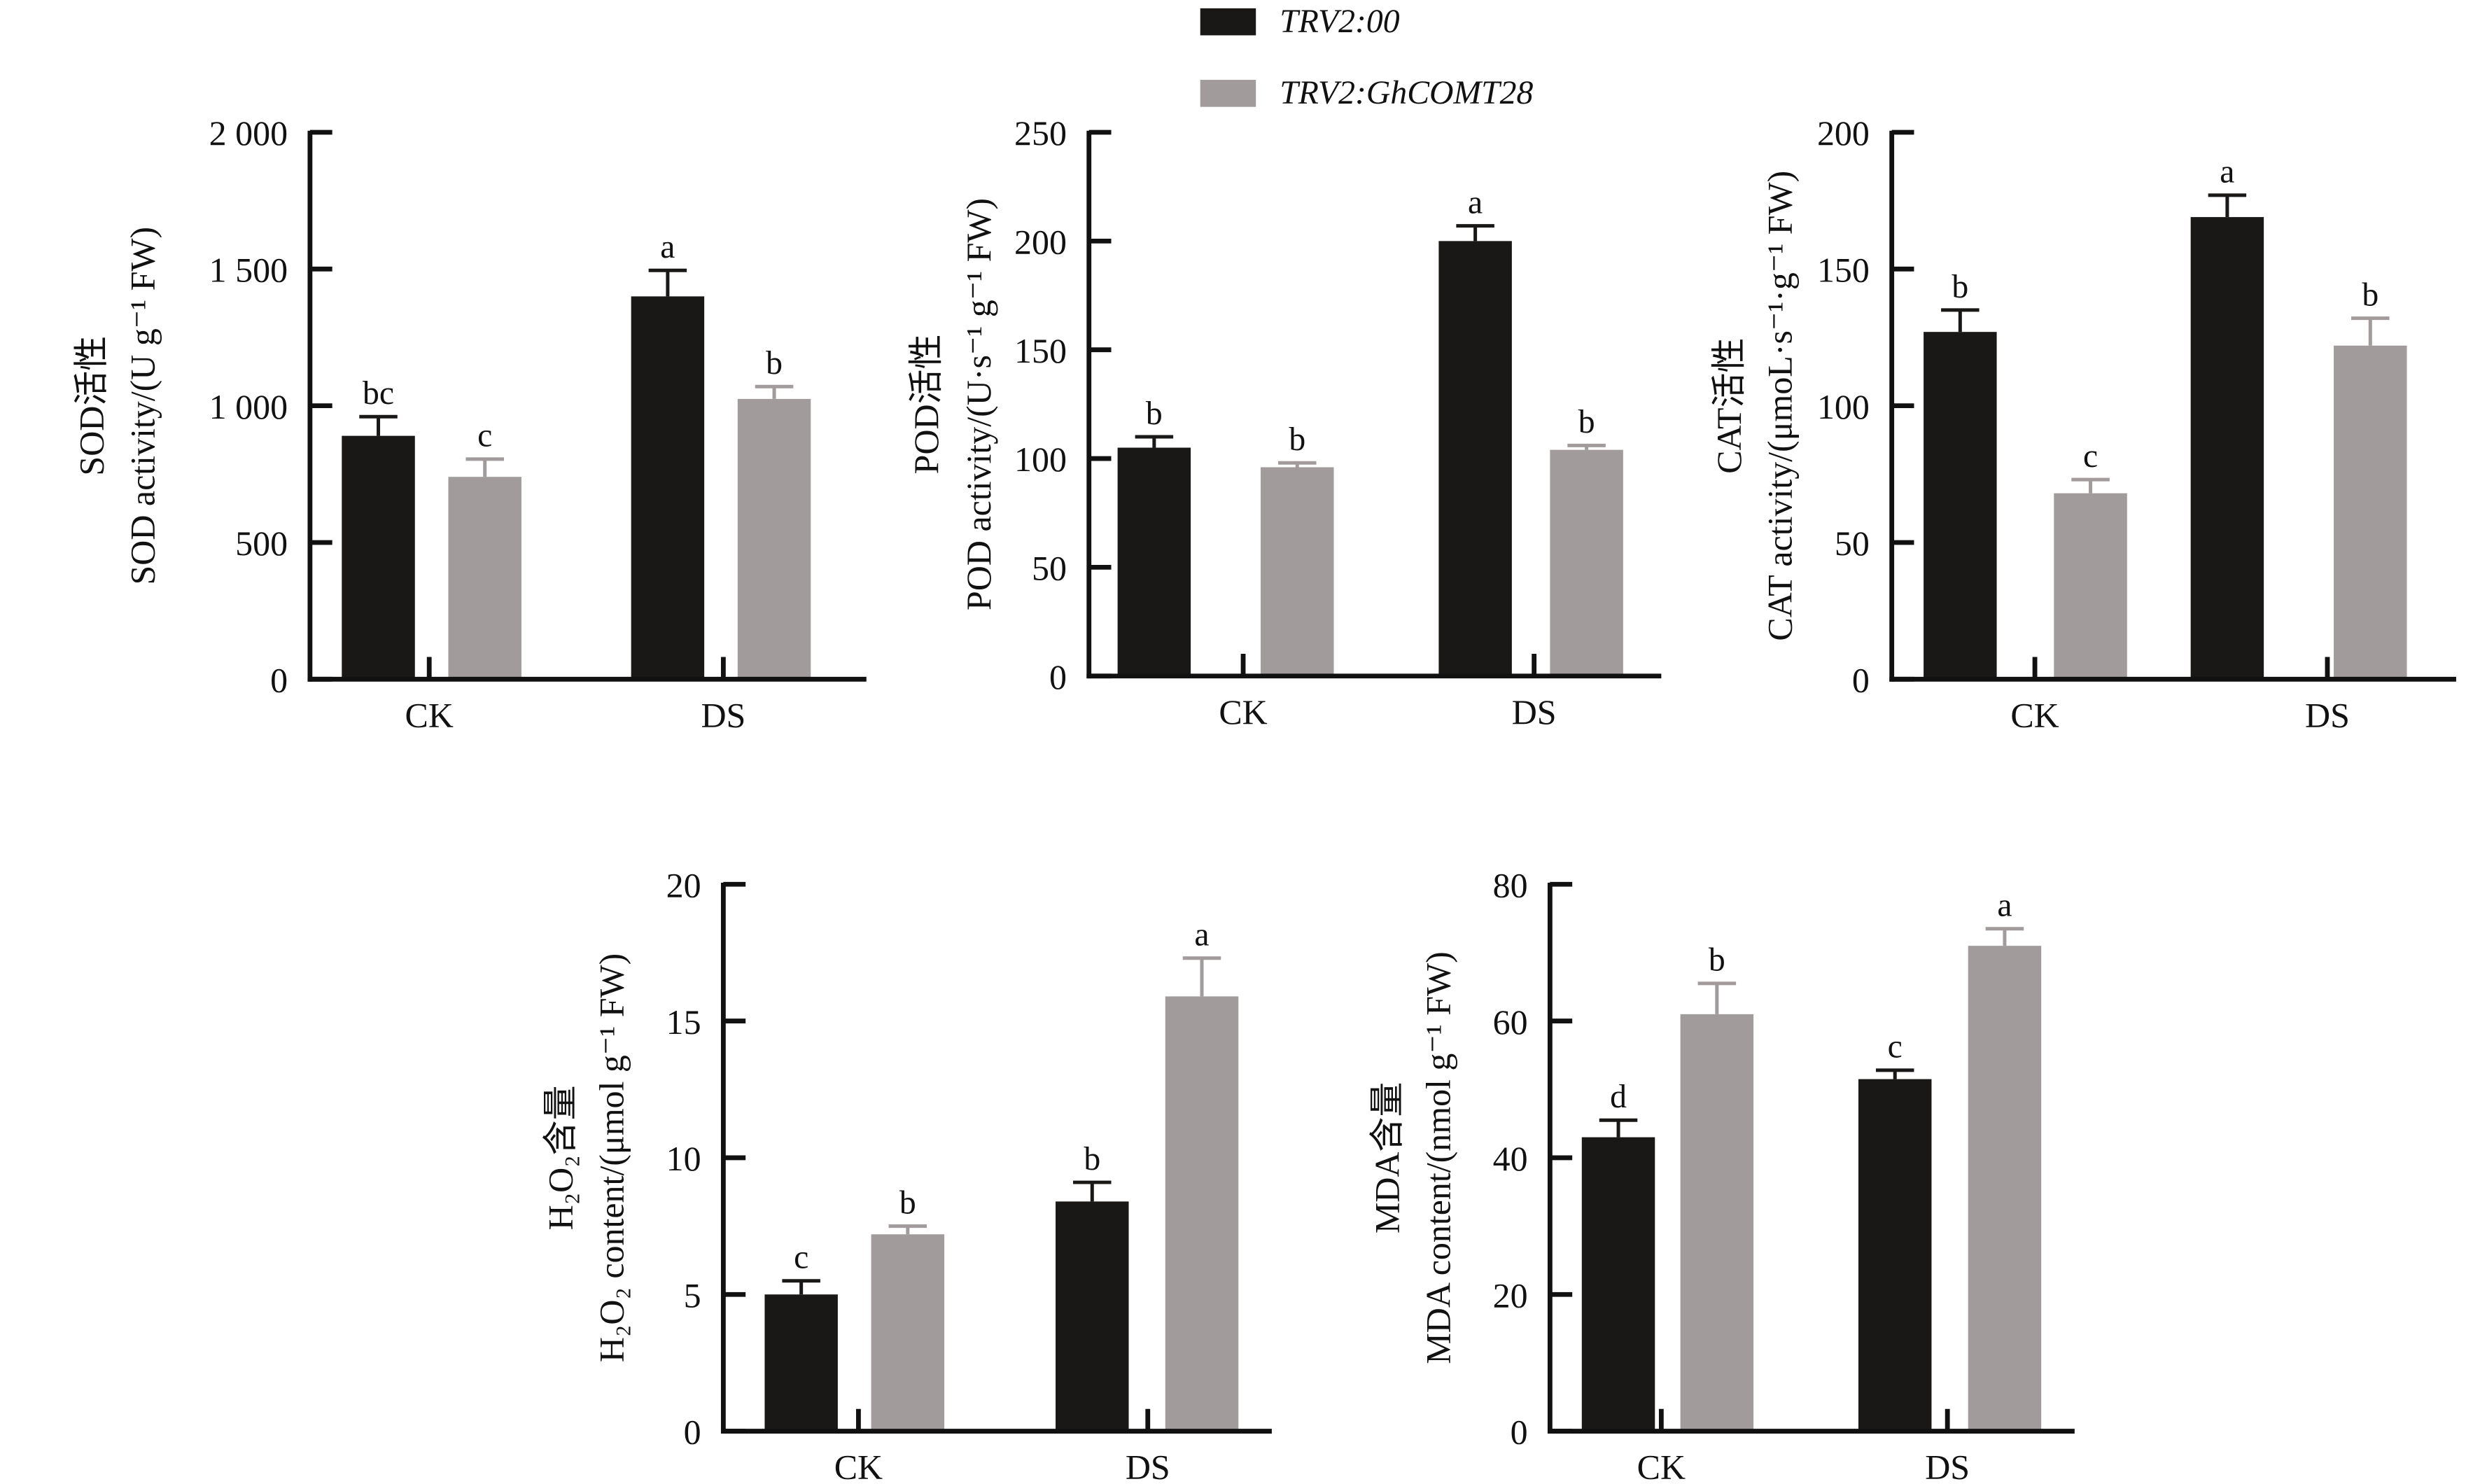 This screenshot has height=1484, width=2480. I want to click on significance-letter: d, so click(1619, 1097).